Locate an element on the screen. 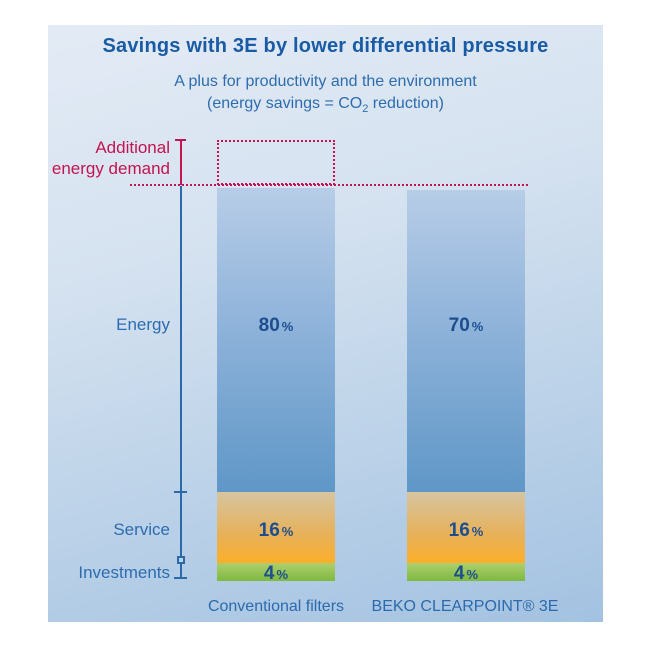 The width and height of the screenshot is (650, 650). bar-beko-service-segment is located at coordinates (466, 527).